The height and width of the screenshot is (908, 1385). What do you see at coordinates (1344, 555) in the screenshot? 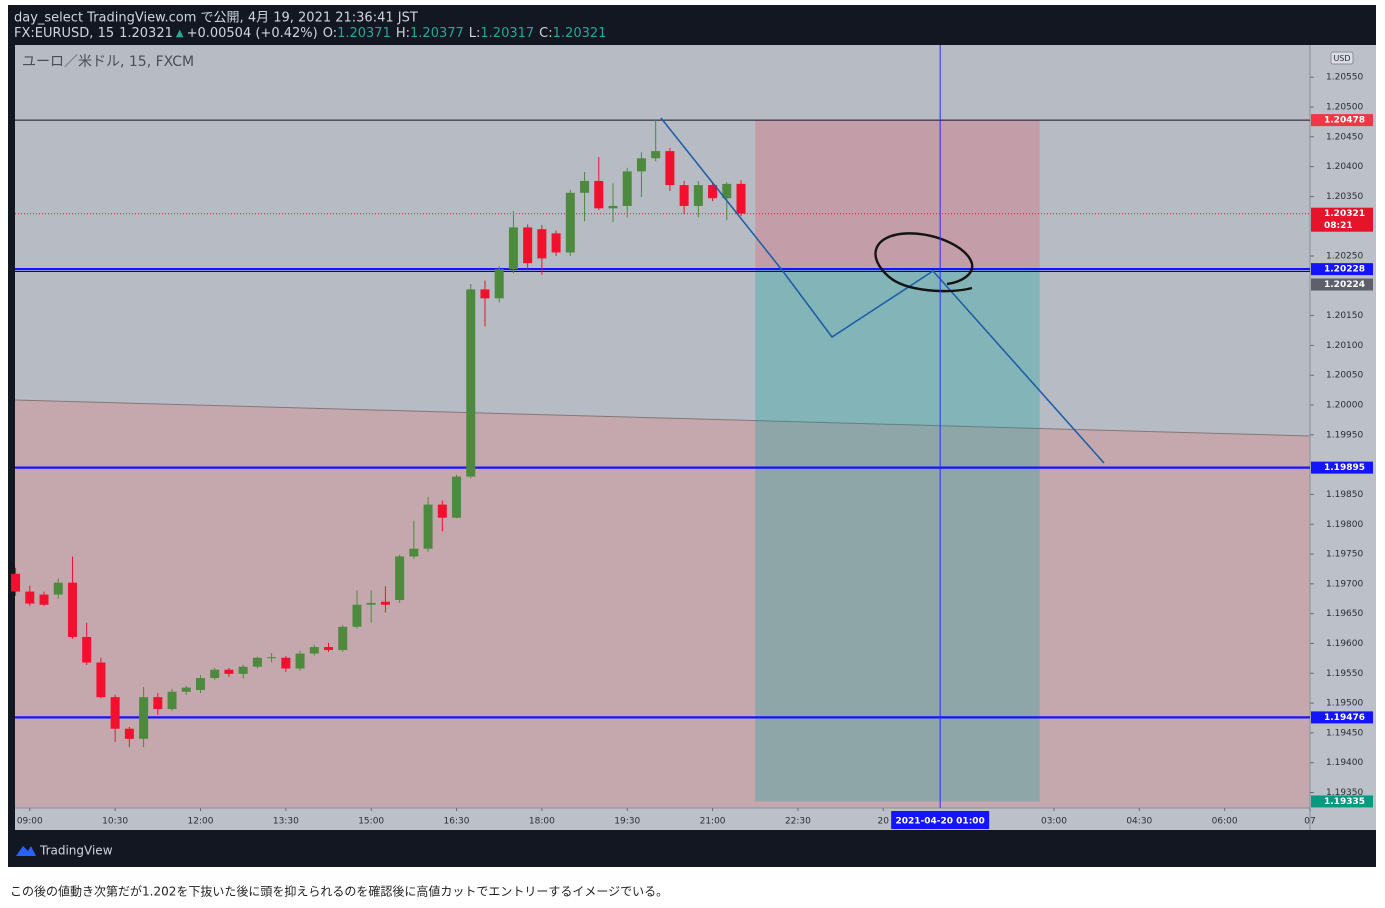
I see `y-tick-label: 1.19750` at bounding box center [1344, 555].